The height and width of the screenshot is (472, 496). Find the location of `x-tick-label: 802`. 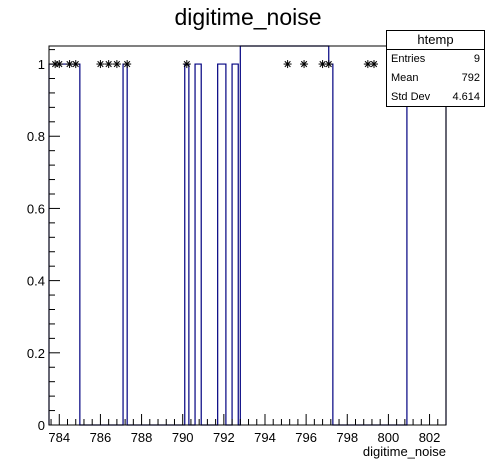

x-tick-label: 802 is located at coordinates (430, 437).